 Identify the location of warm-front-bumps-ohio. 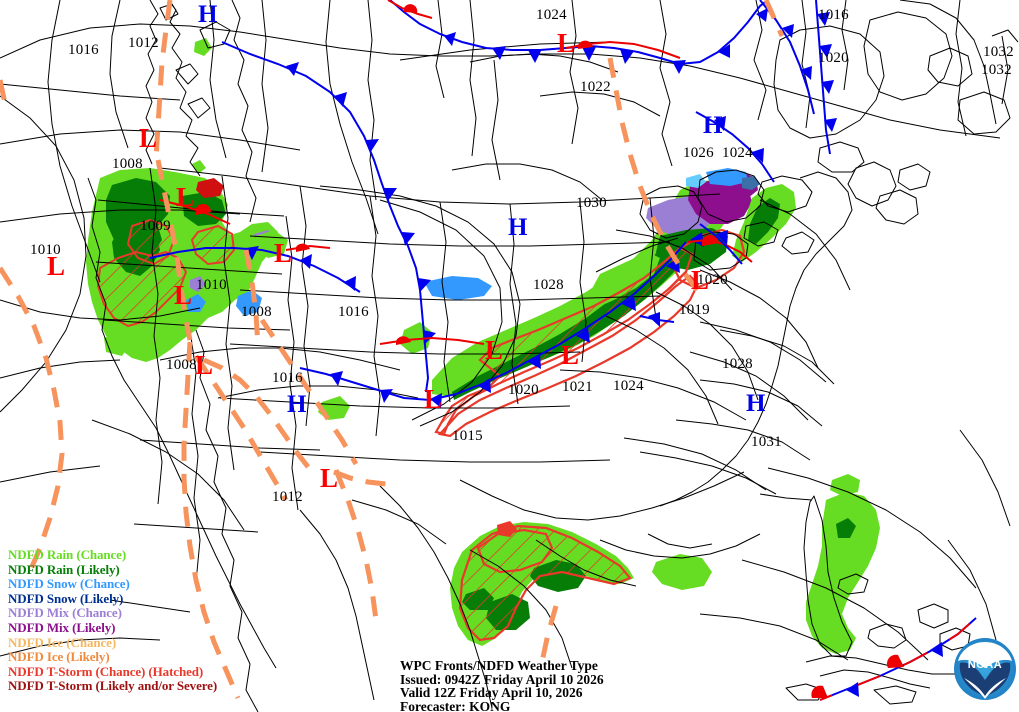
(557, 290).